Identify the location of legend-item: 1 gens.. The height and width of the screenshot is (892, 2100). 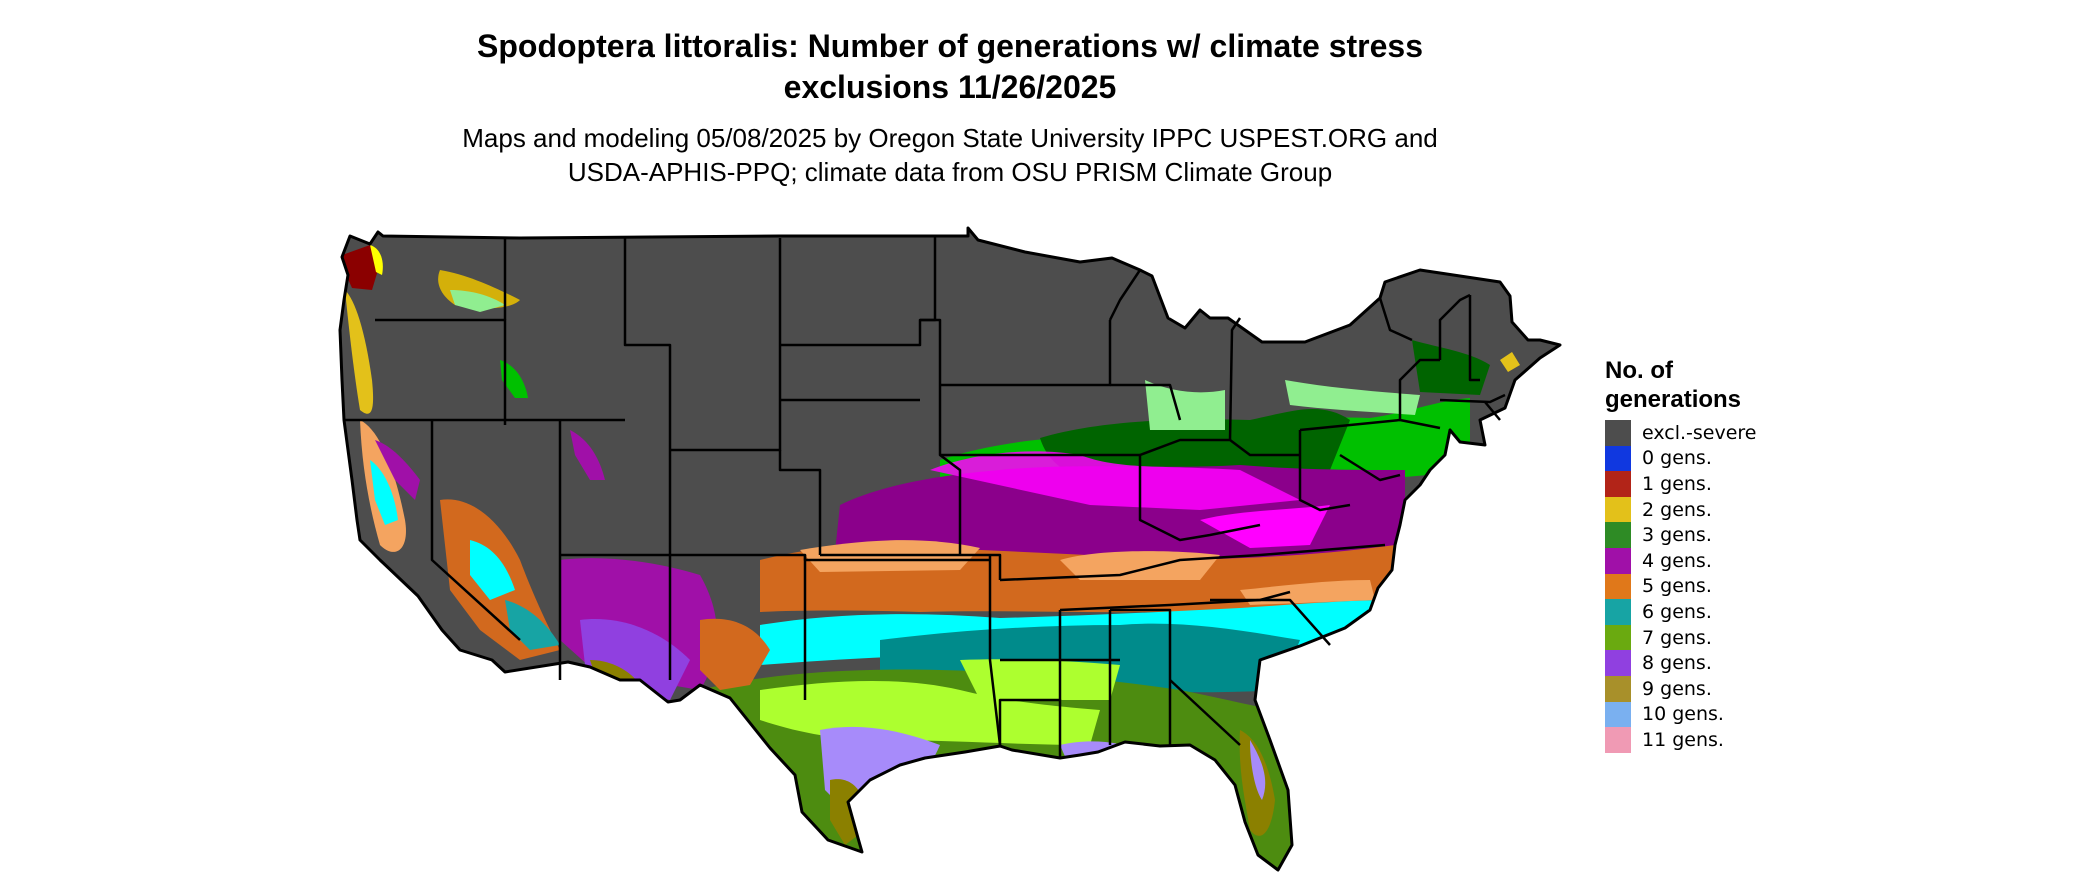
(1725, 484).